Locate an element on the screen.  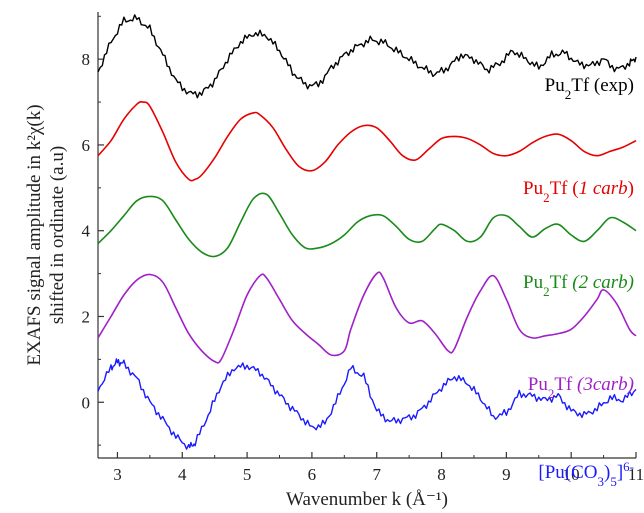
x-axis-ticks: 3 4 5 6 7 8 9 10 11 is located at coordinates (378, 468).